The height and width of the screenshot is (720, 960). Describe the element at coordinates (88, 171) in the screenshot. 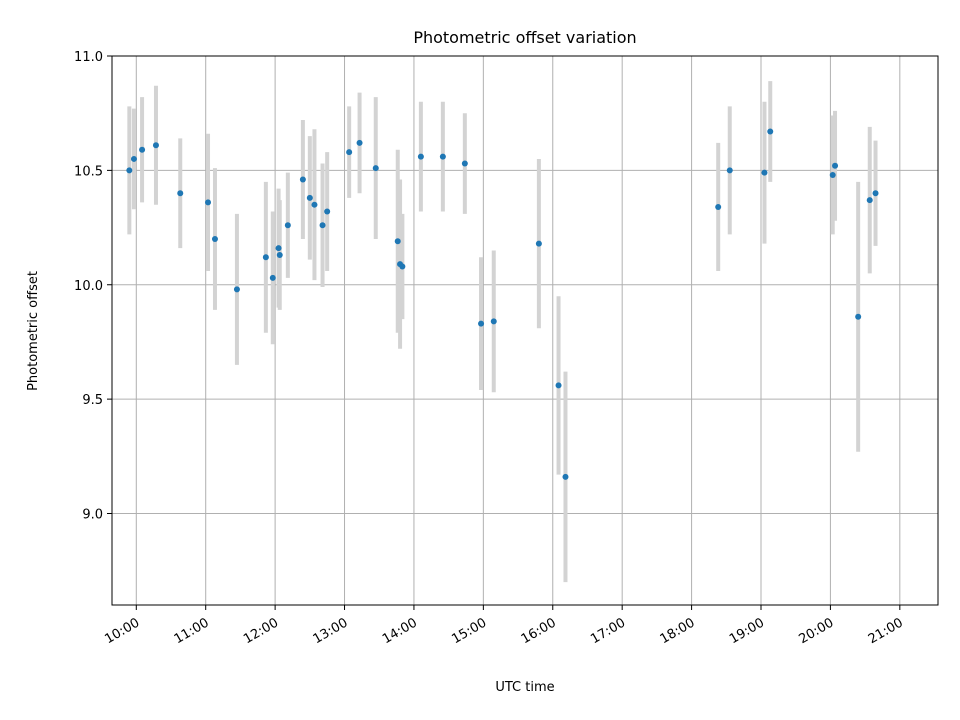

I see `y-tick-label: 10.5` at that location.